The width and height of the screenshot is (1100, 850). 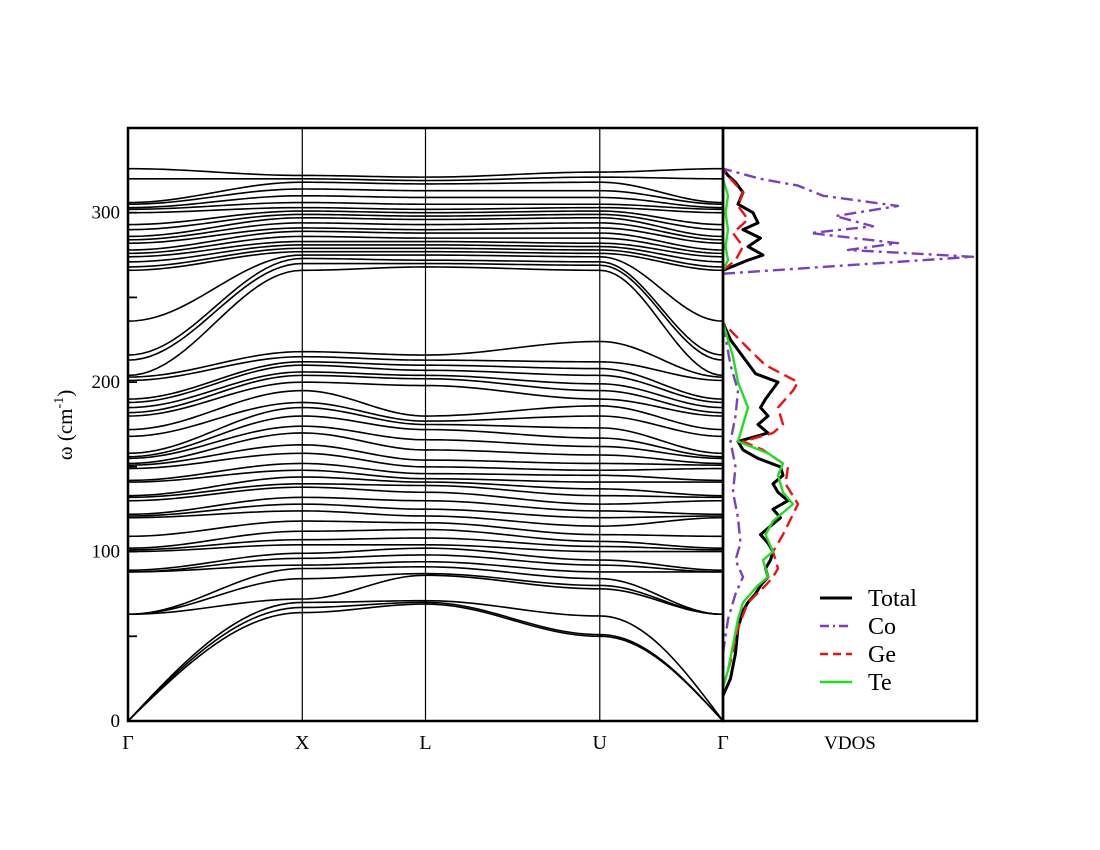 I want to click on legend-label-co: Co, so click(x=882, y=627).